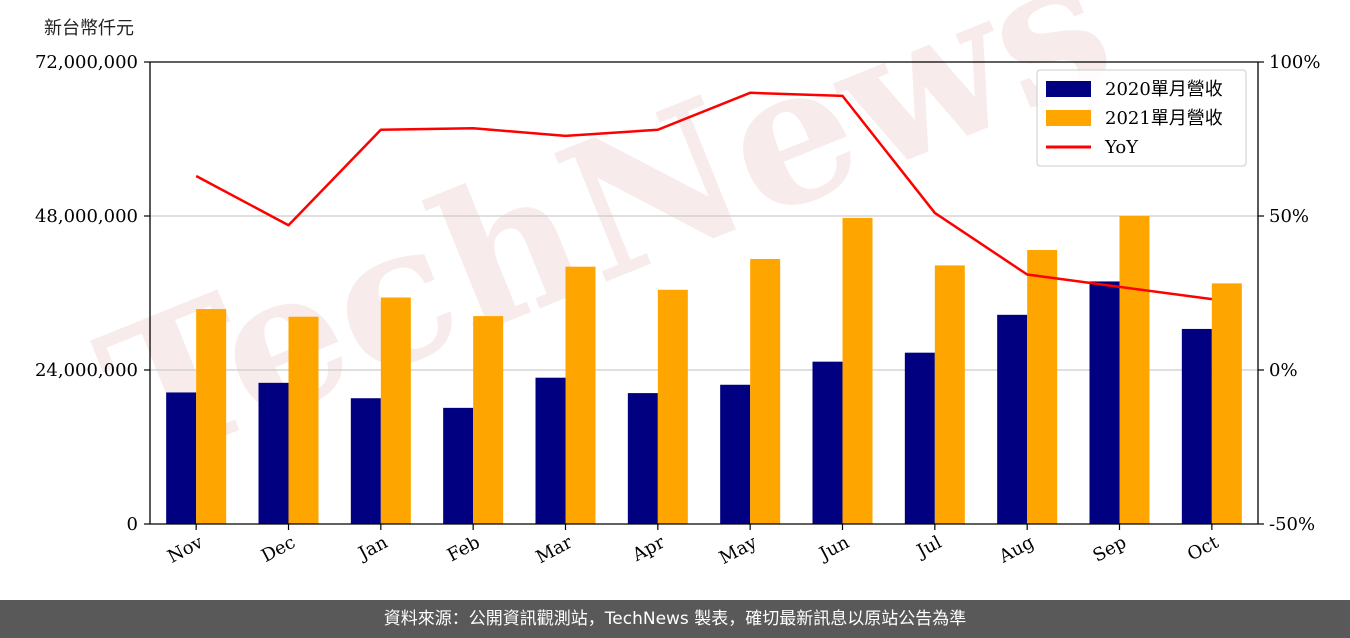 This screenshot has width=1350, height=638. What do you see at coordinates (181, 458) in the screenshot?
I see `bar-2020-nov` at bounding box center [181, 458].